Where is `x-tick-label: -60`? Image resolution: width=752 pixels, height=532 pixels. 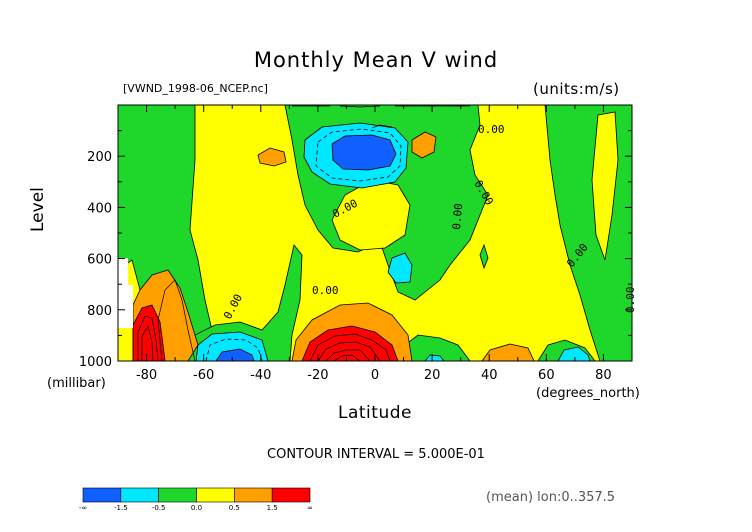 x-tick-label: -60 is located at coordinates (203, 375).